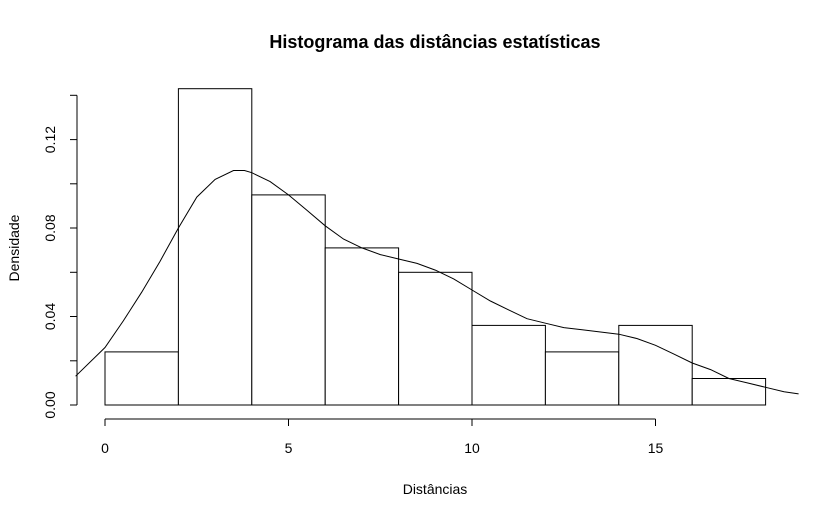 Image resolution: width=834 pixels, height=516 pixels. What do you see at coordinates (382, 437) in the screenshot?
I see `x-axis: 0 5 10 15` at bounding box center [382, 437].